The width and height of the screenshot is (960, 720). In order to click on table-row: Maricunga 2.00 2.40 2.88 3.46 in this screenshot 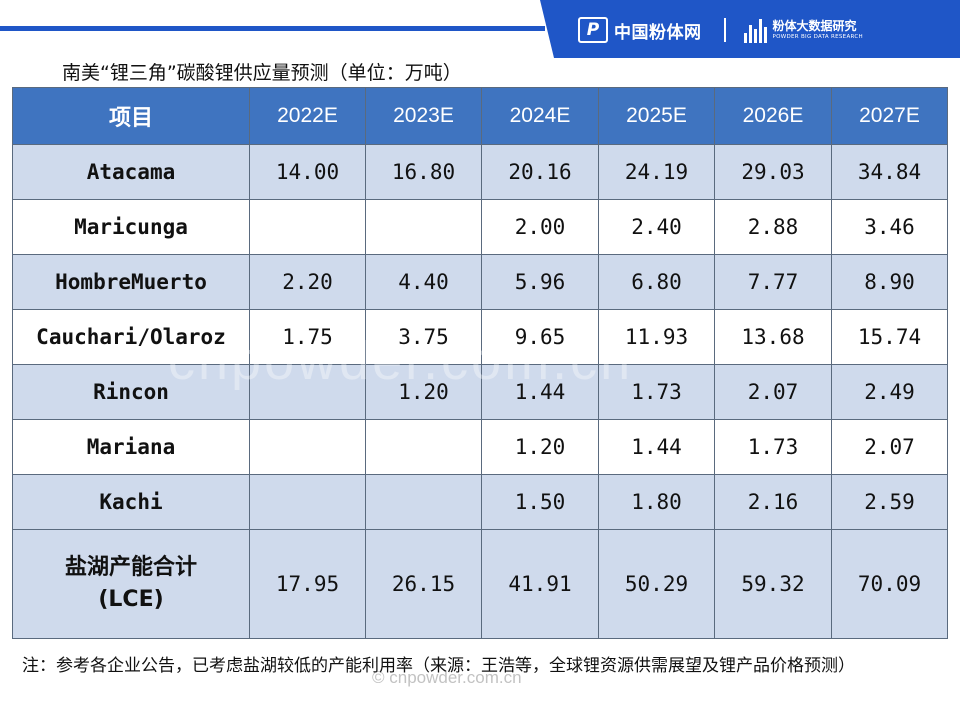, I will do `click(480, 227)`.